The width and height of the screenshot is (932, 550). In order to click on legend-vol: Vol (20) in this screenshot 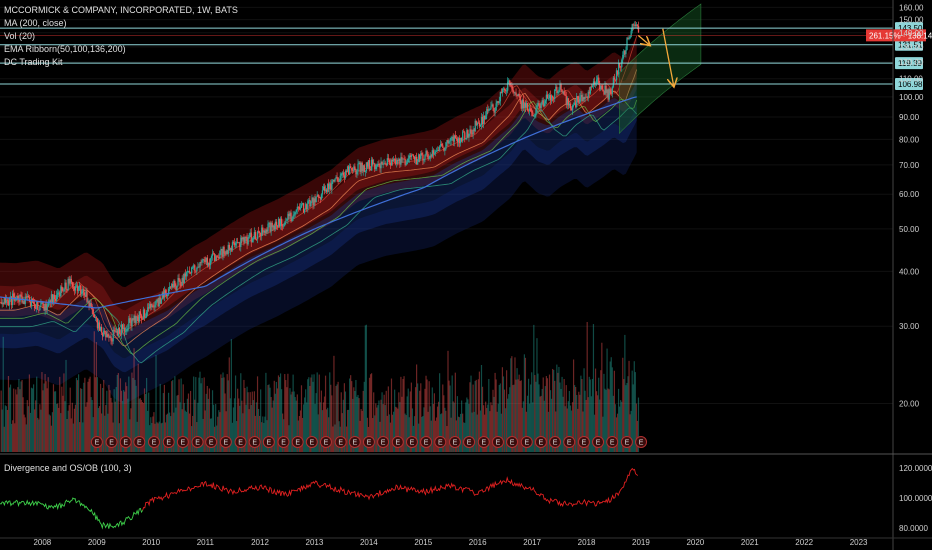, I will do `click(20, 36)`.